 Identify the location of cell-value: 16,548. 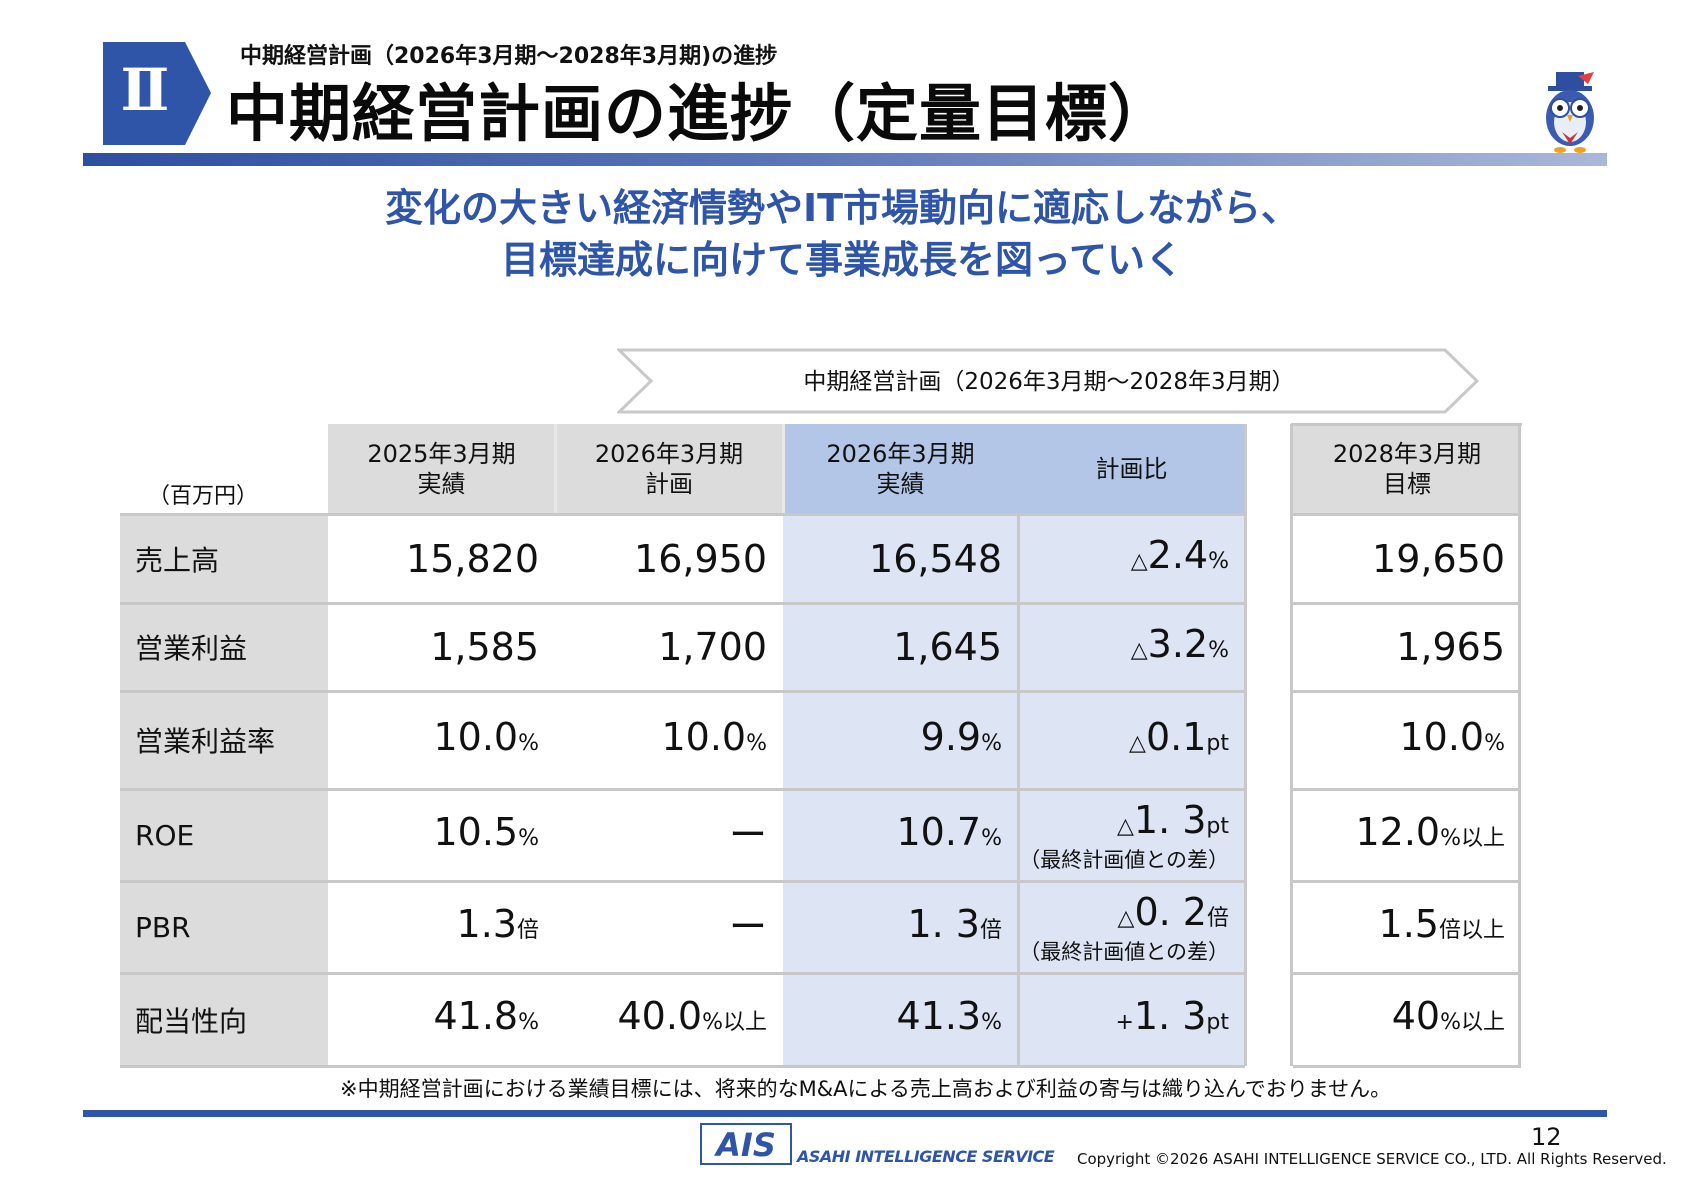
(935, 559).